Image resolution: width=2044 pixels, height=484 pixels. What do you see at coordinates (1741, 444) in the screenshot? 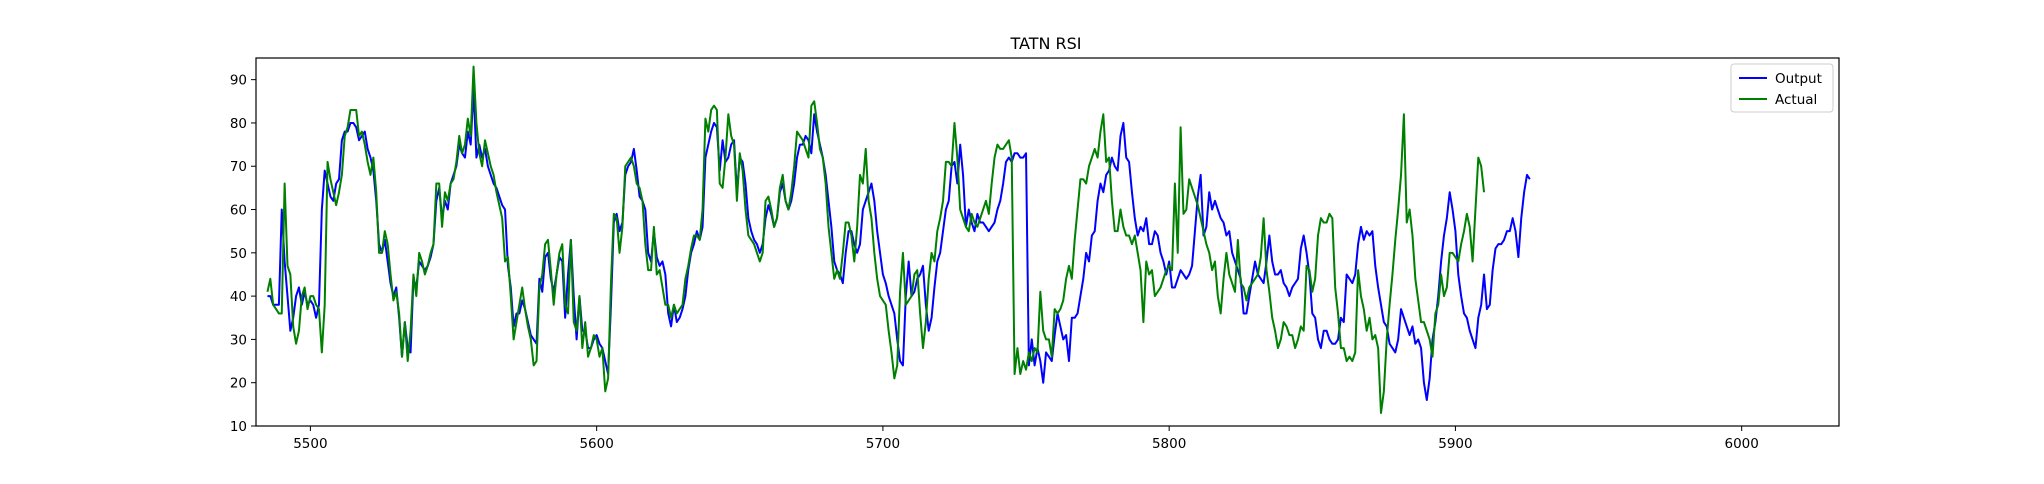
I see `x-tick-label: 6000` at bounding box center [1741, 444].